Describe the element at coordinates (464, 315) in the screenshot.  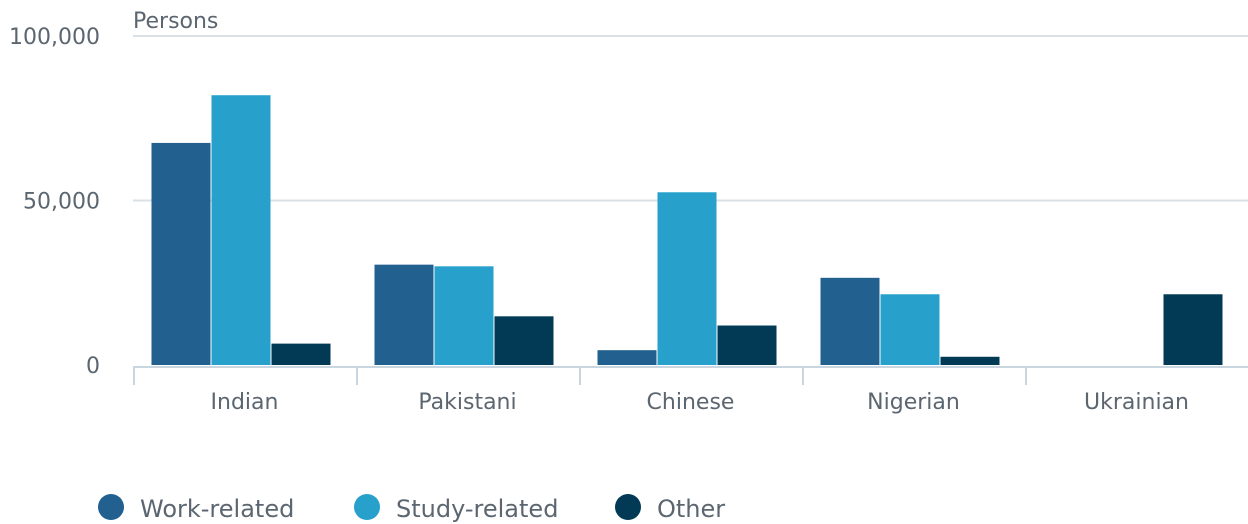
I see `bar-pakistani-study-related` at that location.